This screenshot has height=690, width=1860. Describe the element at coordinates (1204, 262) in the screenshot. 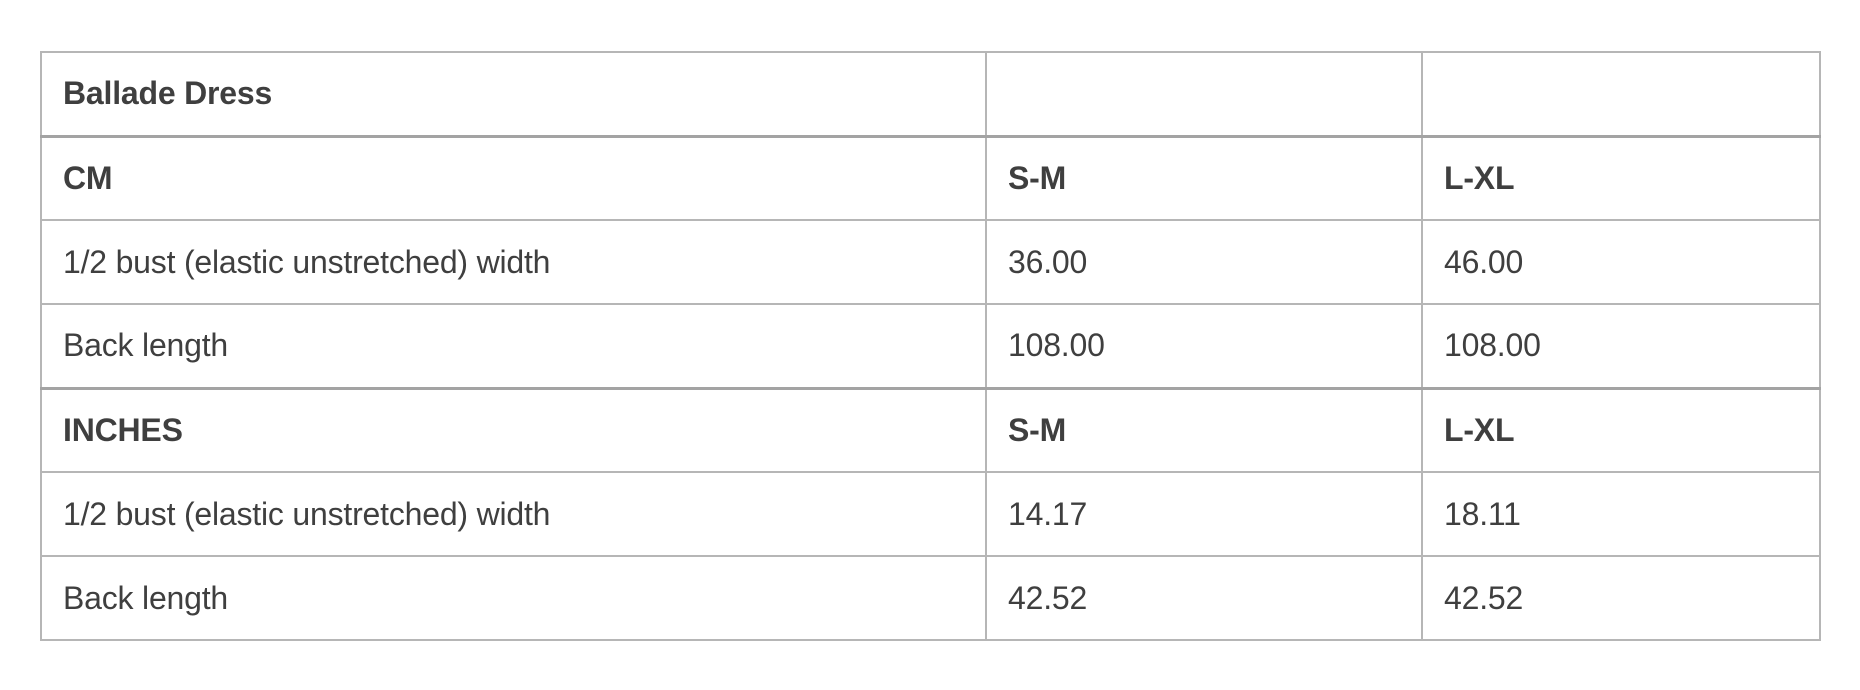

I see `measurement-value-cell: 36.00` at that location.